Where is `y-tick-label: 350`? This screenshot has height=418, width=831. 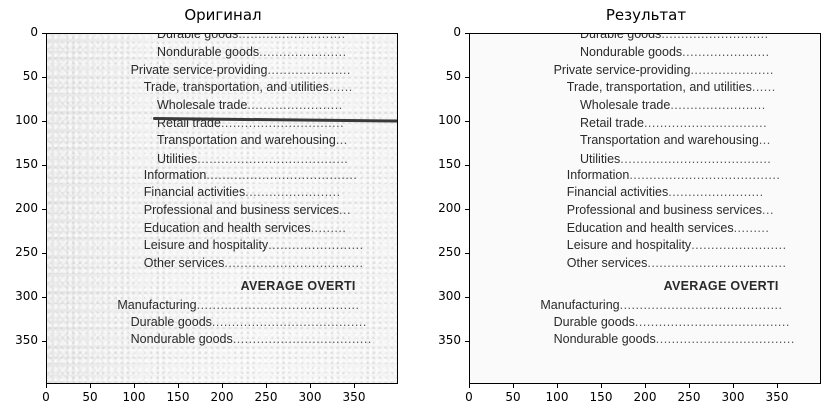
y-tick-label: 350 is located at coordinates (449, 340).